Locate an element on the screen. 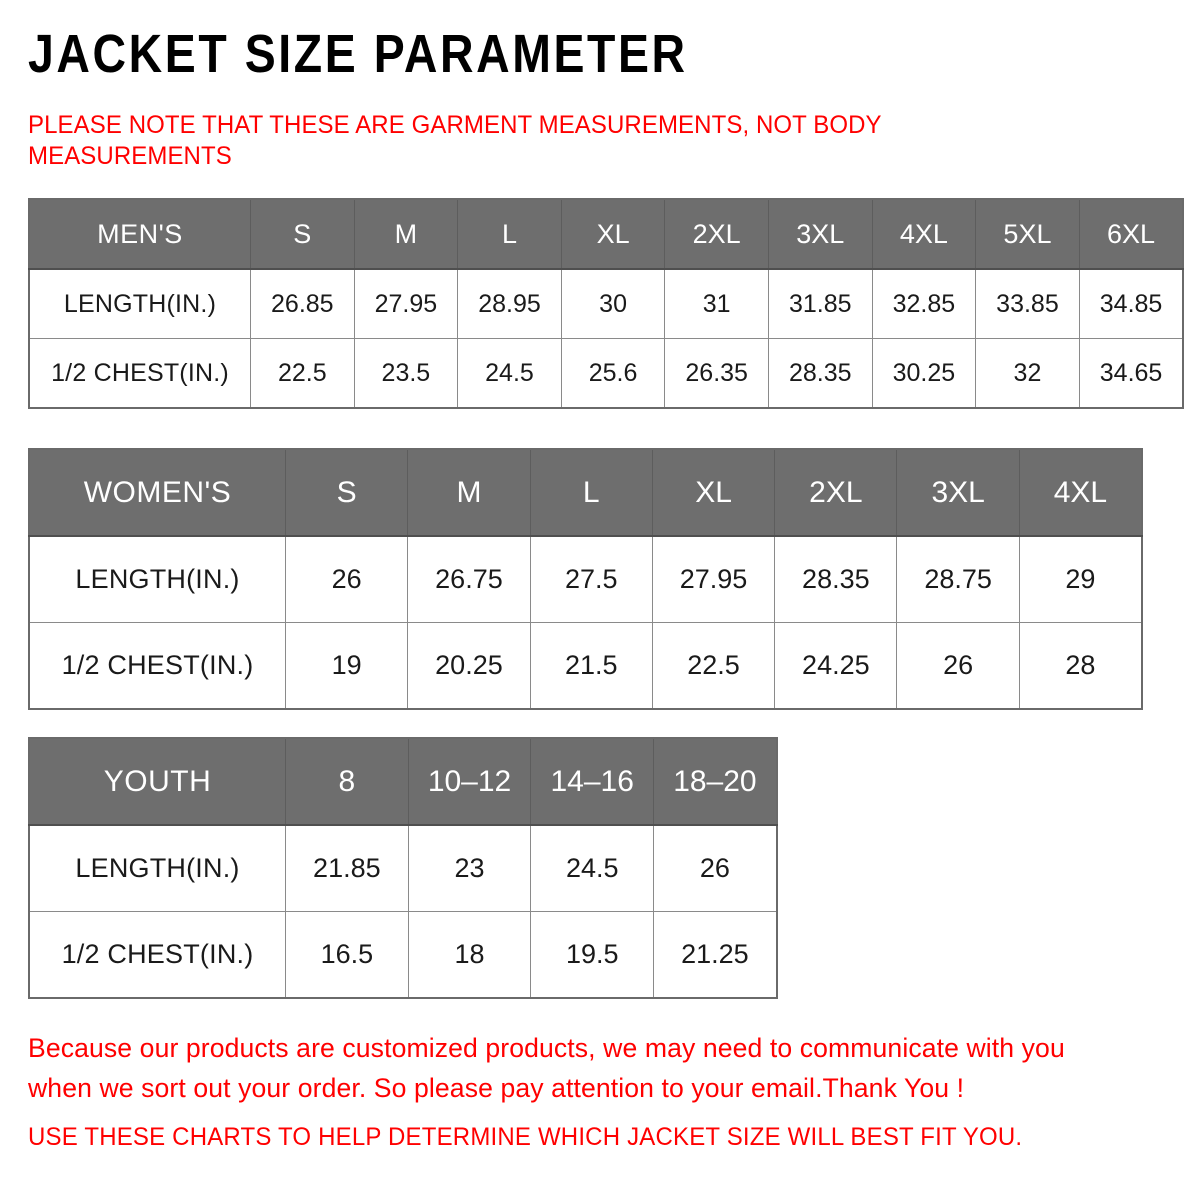  measurement-cell: 28.75 is located at coordinates (958, 579).